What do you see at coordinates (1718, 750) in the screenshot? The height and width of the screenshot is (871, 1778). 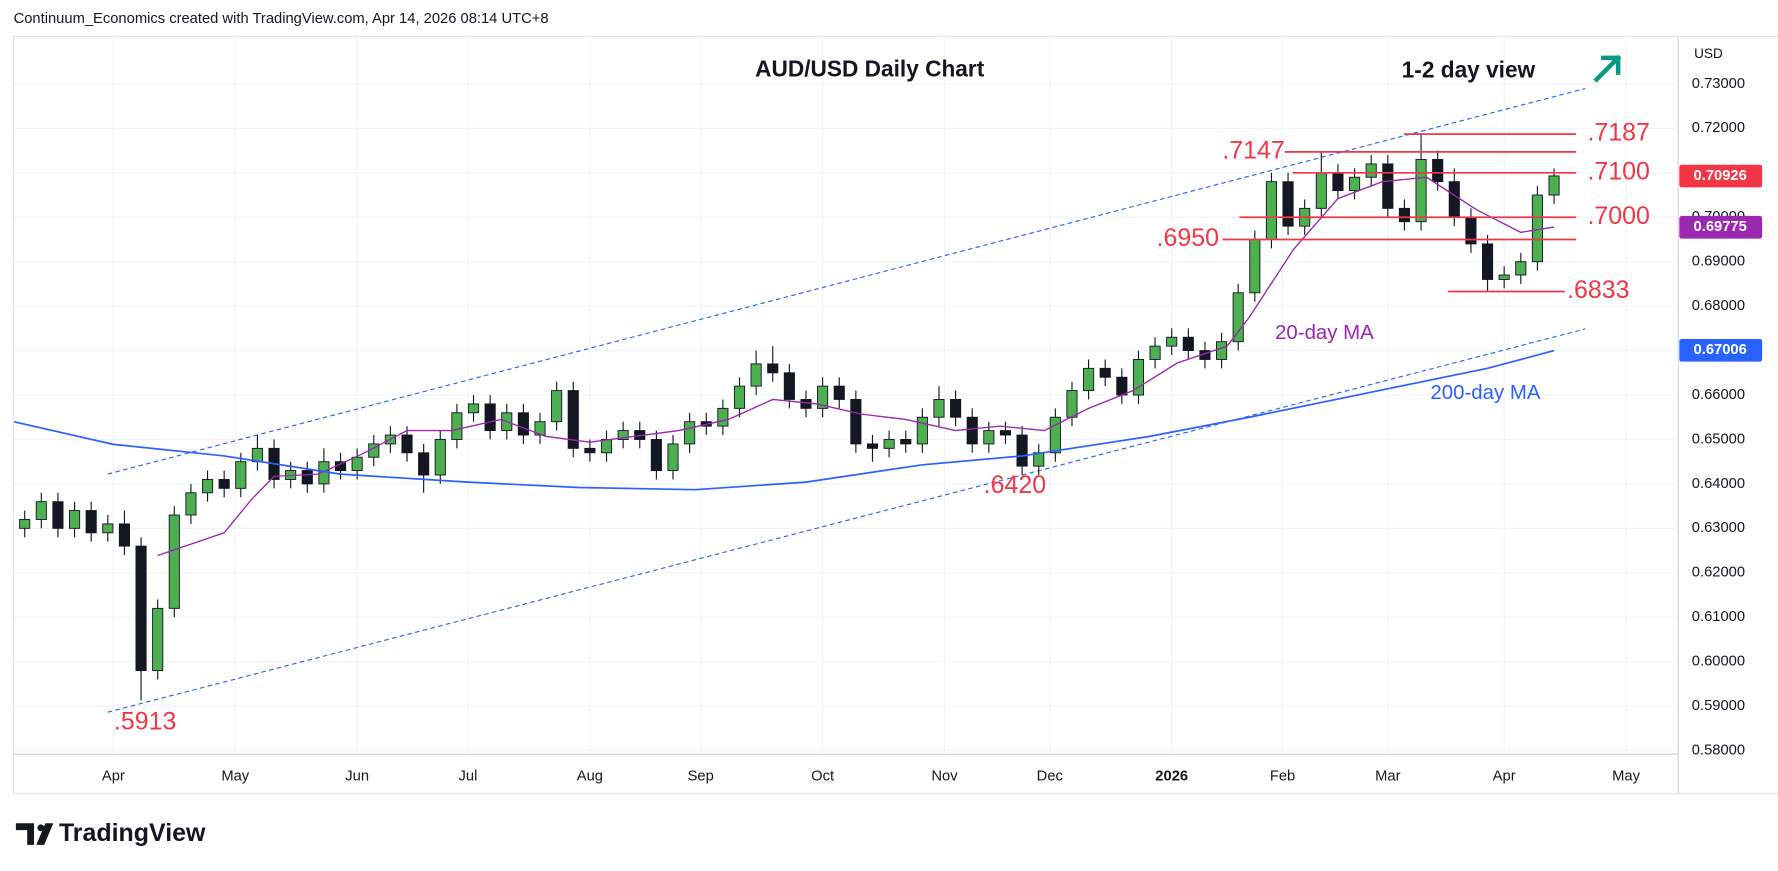 I see `y-tick-label: 0.58000` at bounding box center [1718, 750].